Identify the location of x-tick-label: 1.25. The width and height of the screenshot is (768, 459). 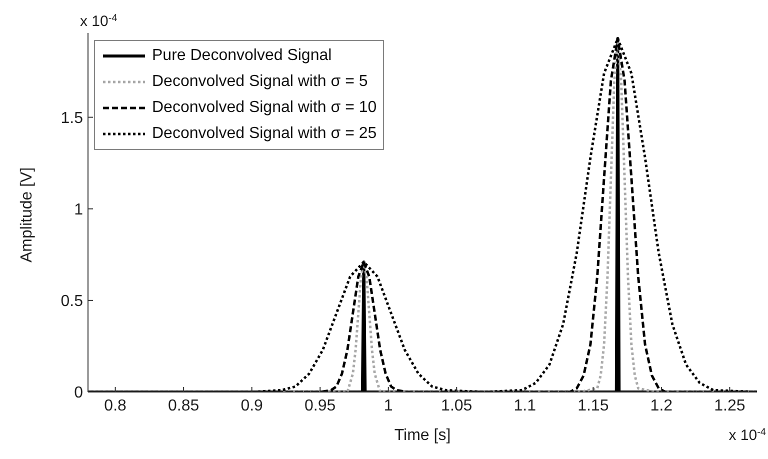
(730, 405).